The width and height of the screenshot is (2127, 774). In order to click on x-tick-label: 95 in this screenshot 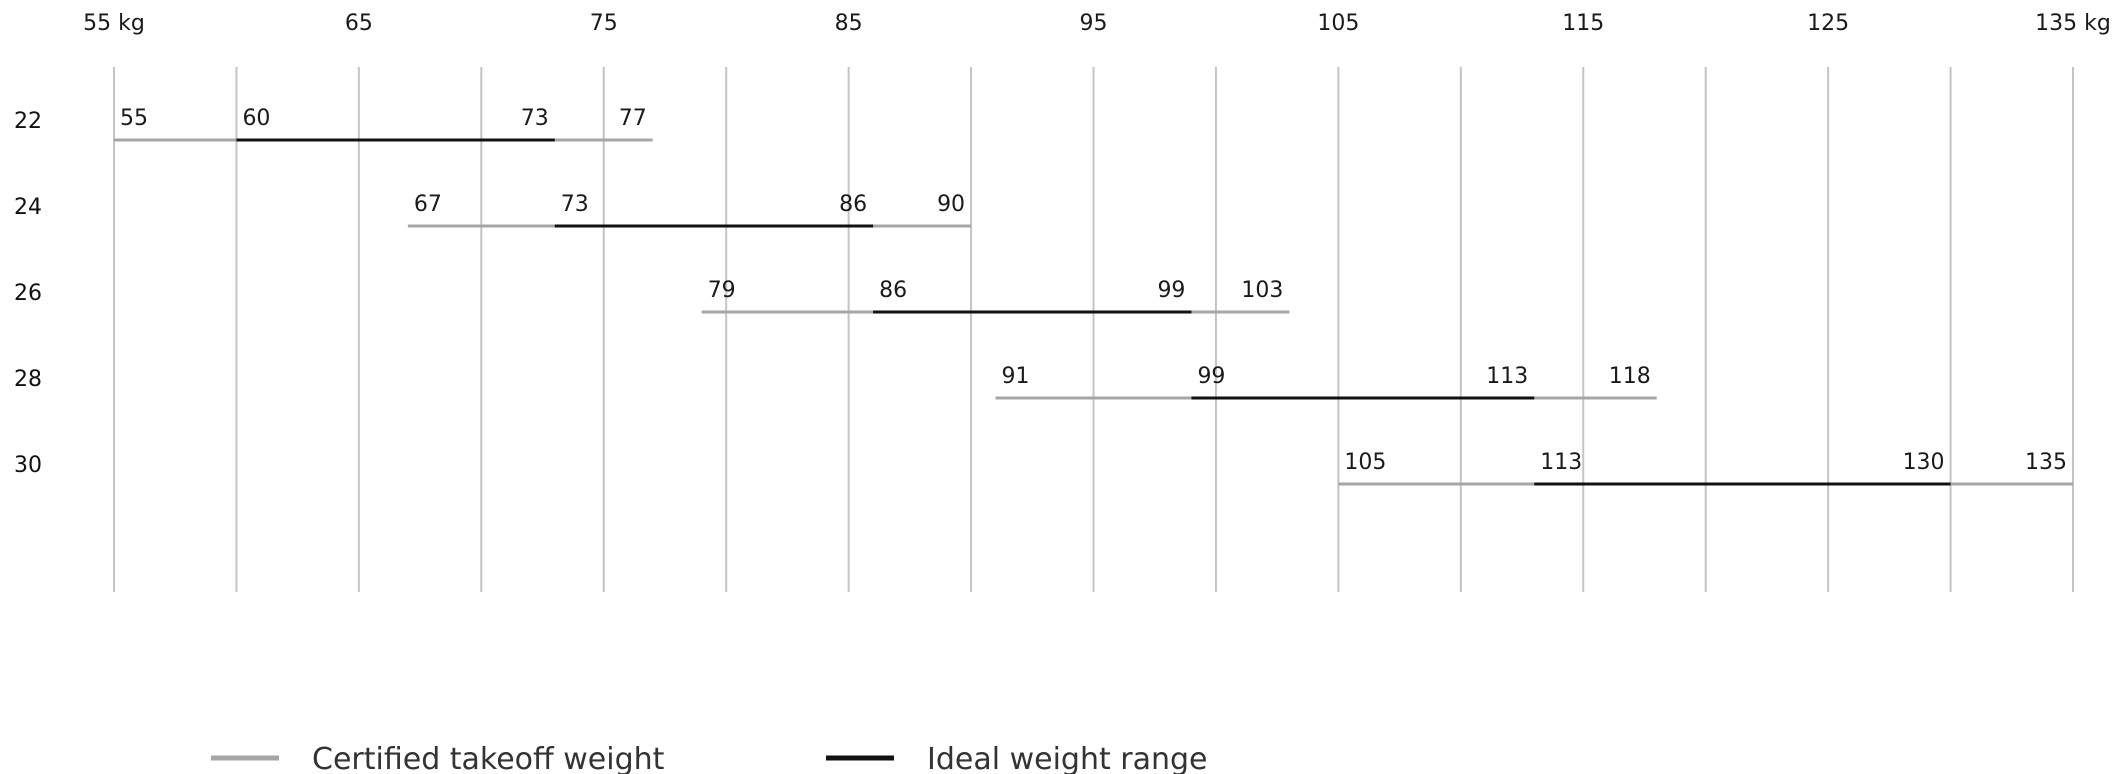, I will do `click(1094, 23)`.